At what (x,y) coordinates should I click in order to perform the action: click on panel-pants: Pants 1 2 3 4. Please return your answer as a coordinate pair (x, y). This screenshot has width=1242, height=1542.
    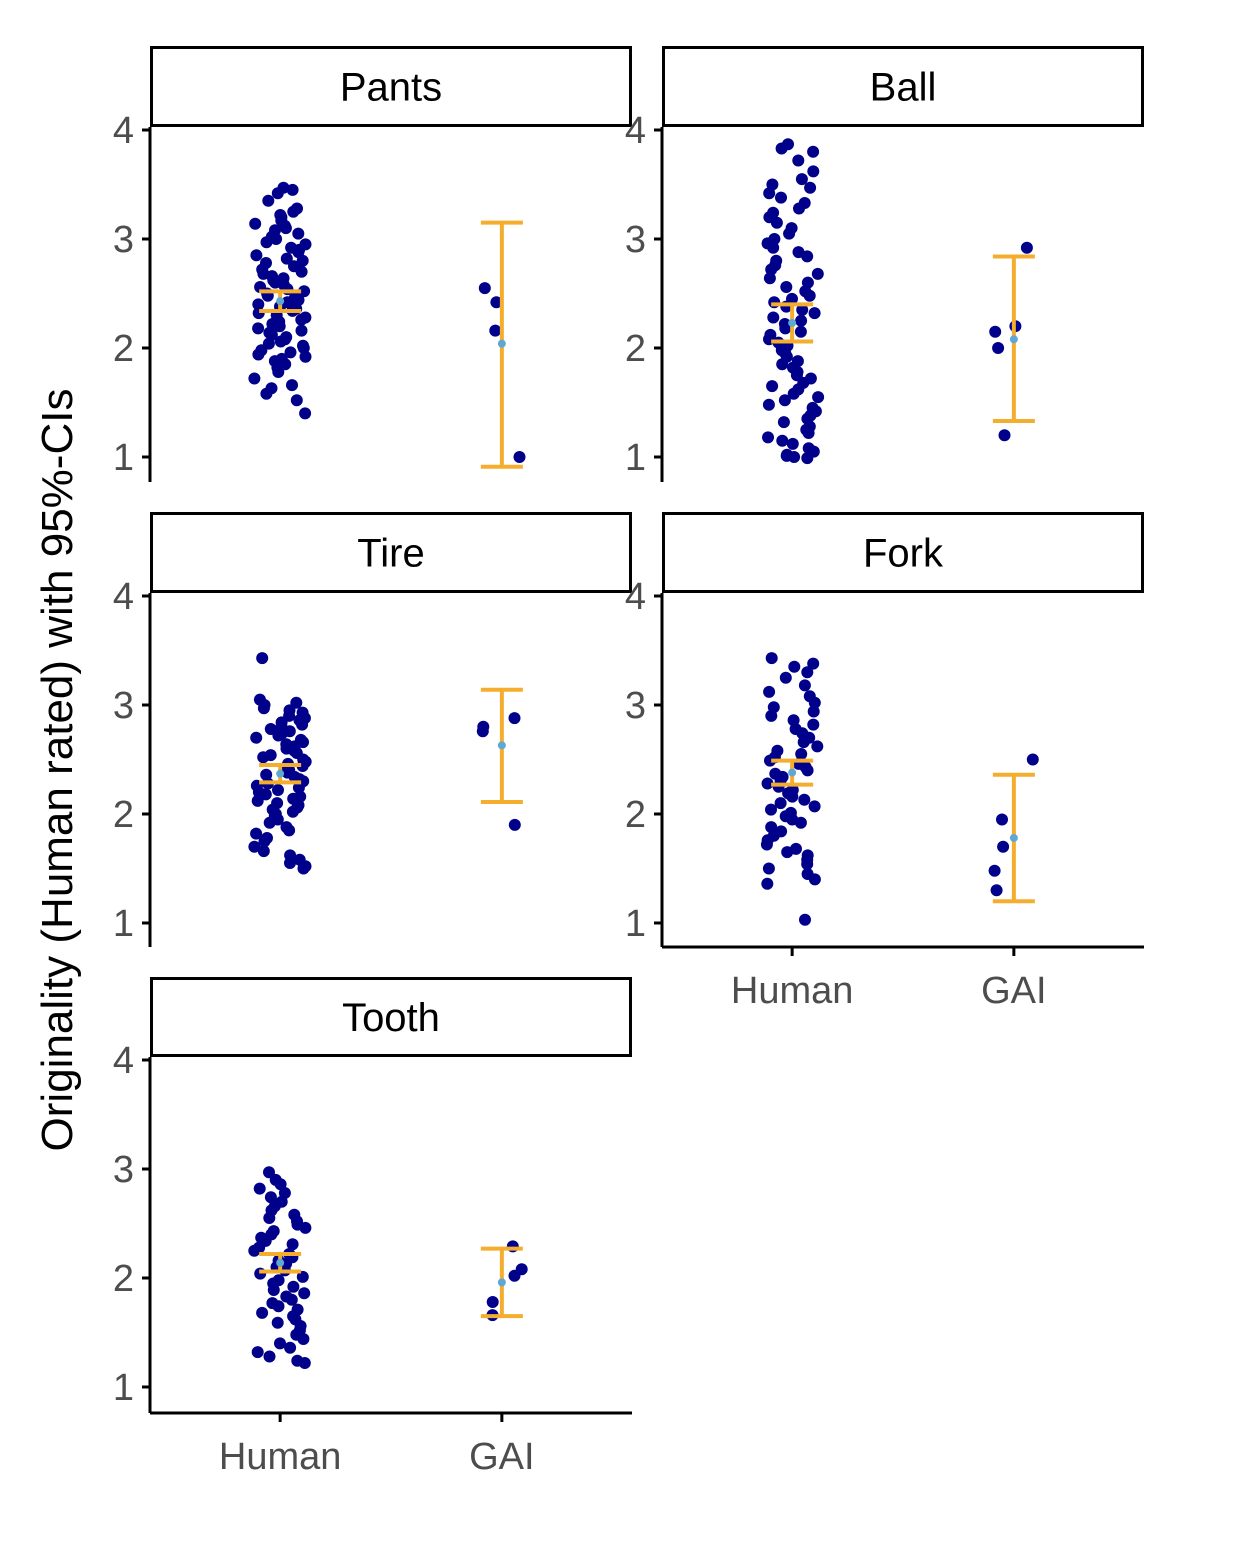
    Looking at the image, I should click on (372, 264).